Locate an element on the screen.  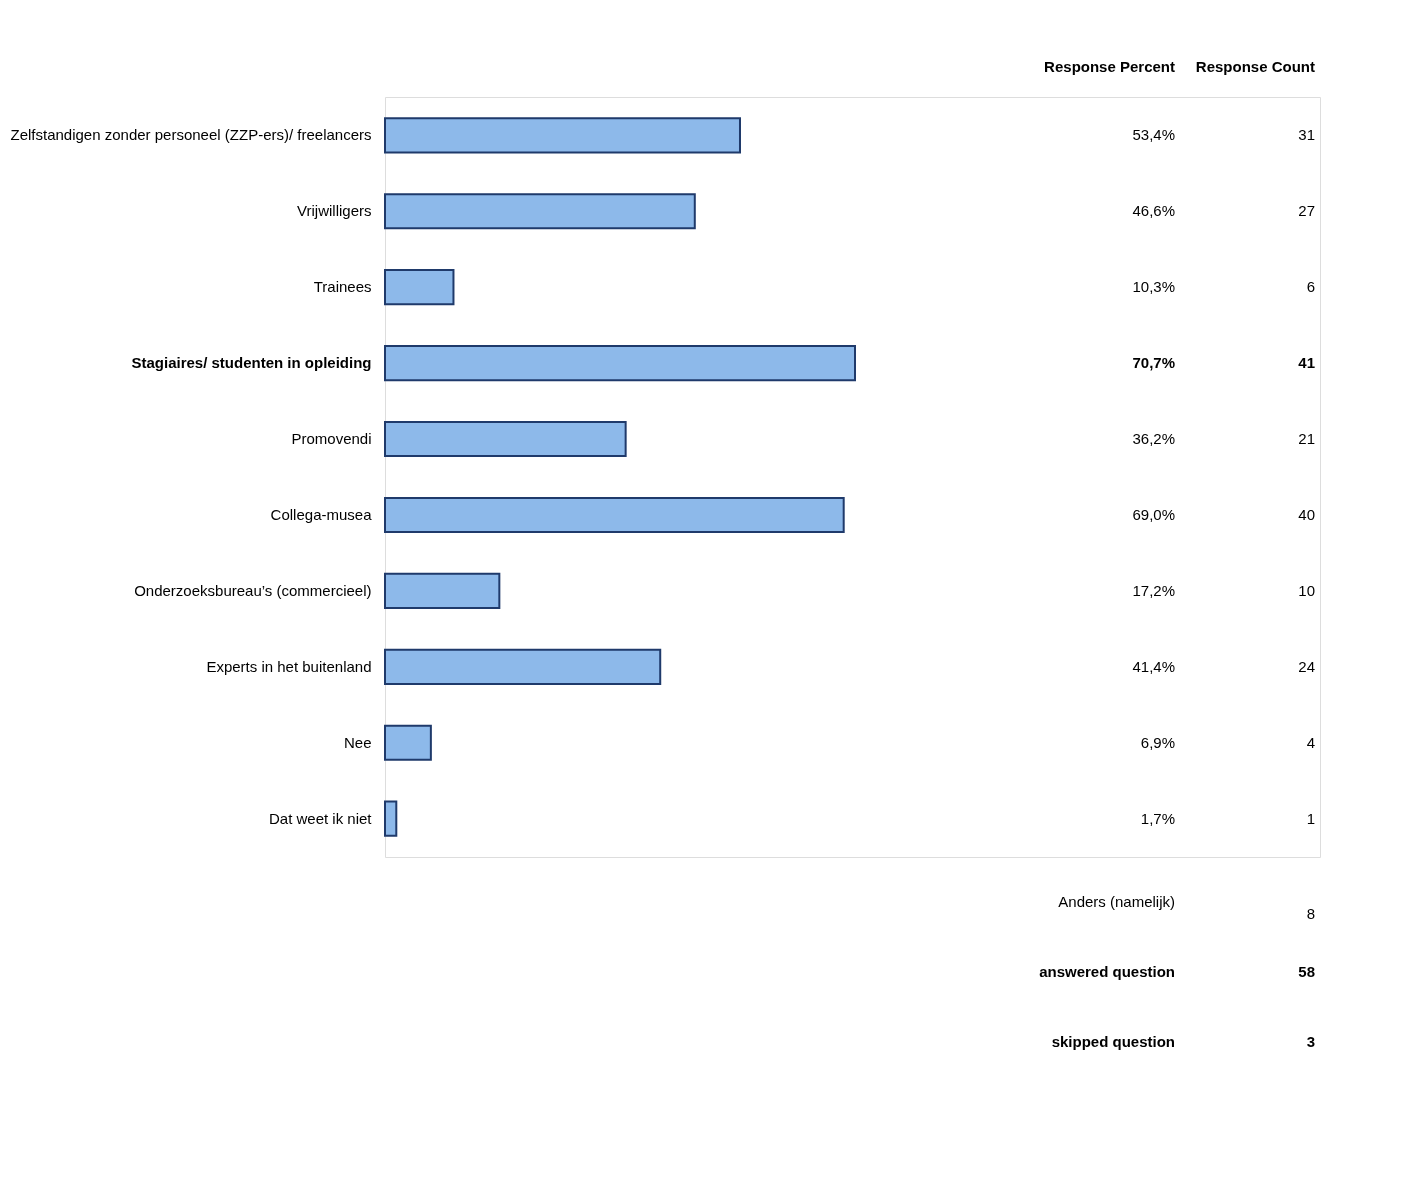
y-tick-label: Trainees is located at coordinates (342, 287).